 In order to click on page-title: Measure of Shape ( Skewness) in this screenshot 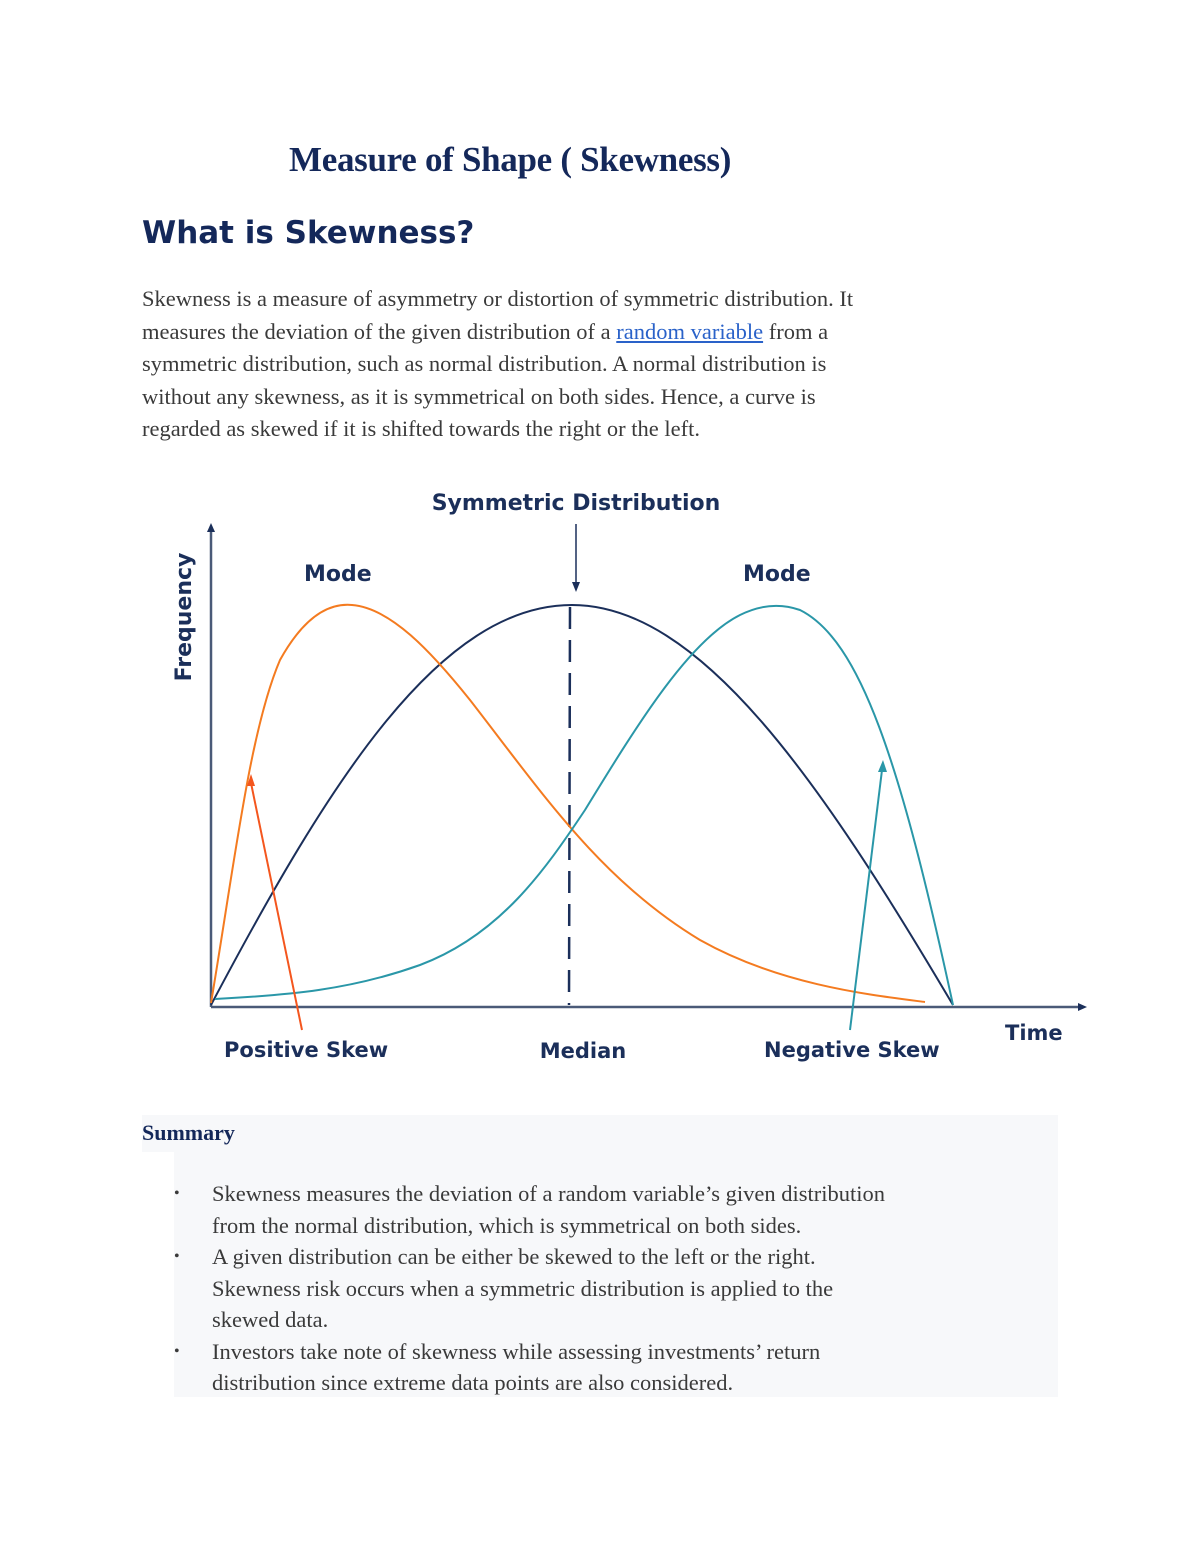, I will do `click(510, 159)`.